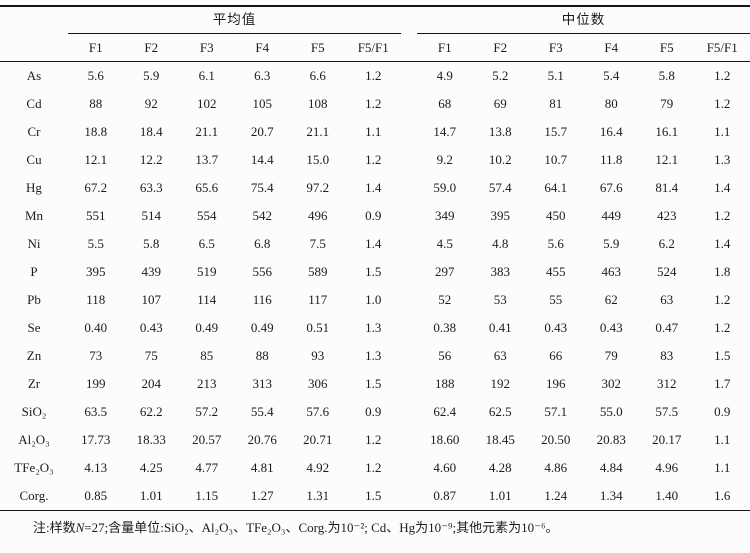 The image size is (750, 553). I want to click on mean-value-cell: 17.73, so click(96, 440).